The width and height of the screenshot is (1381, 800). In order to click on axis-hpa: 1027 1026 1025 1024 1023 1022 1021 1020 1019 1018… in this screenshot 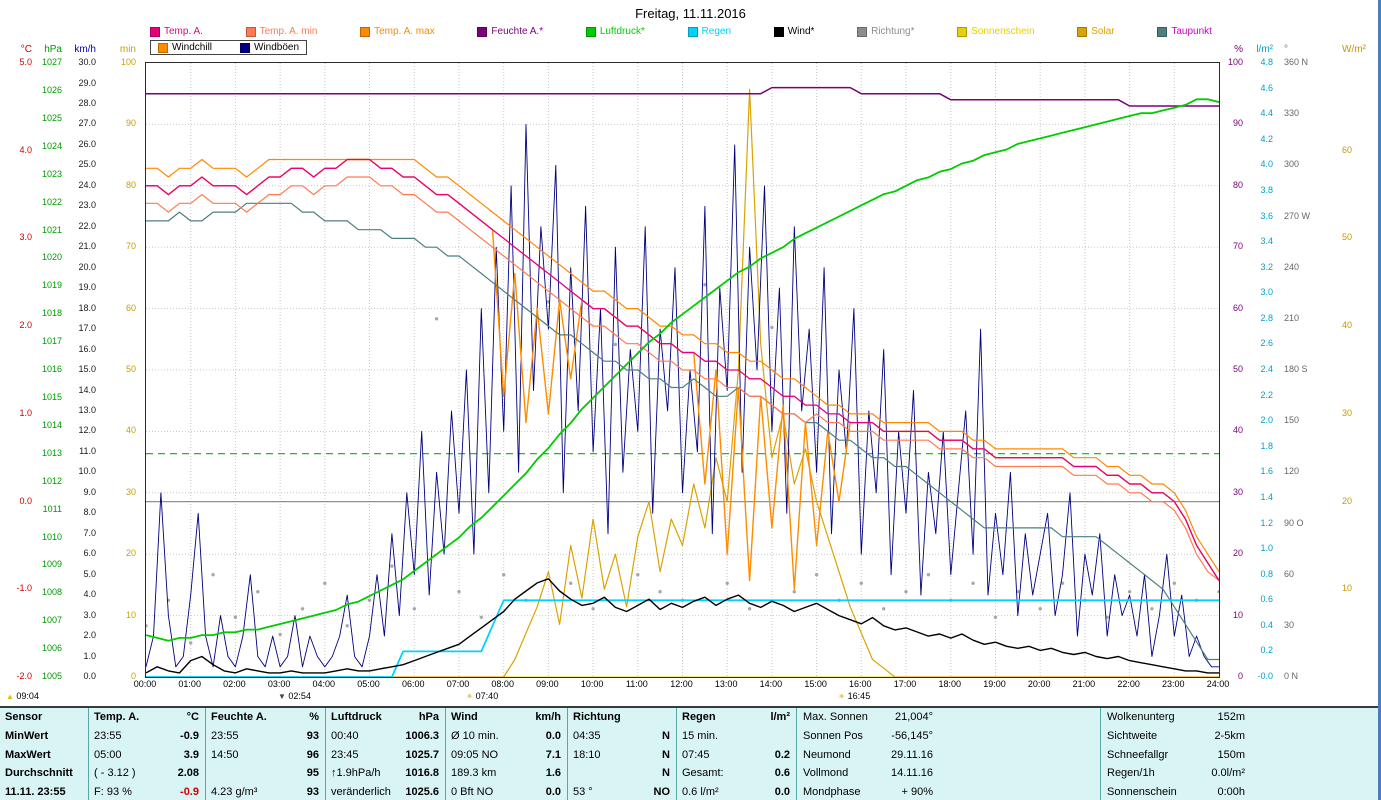, I will do `click(49, 369)`.